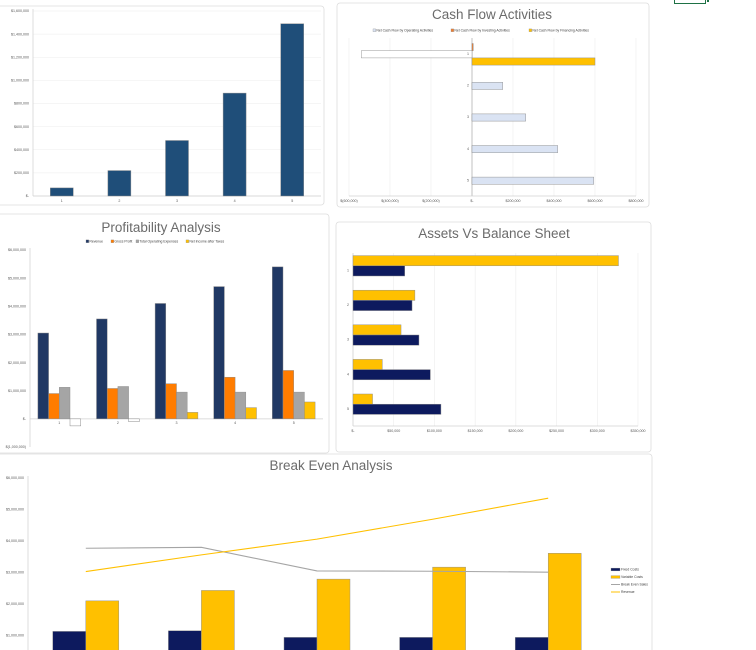  Describe the element at coordinates (595, 201) in the screenshot. I see `x-tick-label: $600,000` at that location.